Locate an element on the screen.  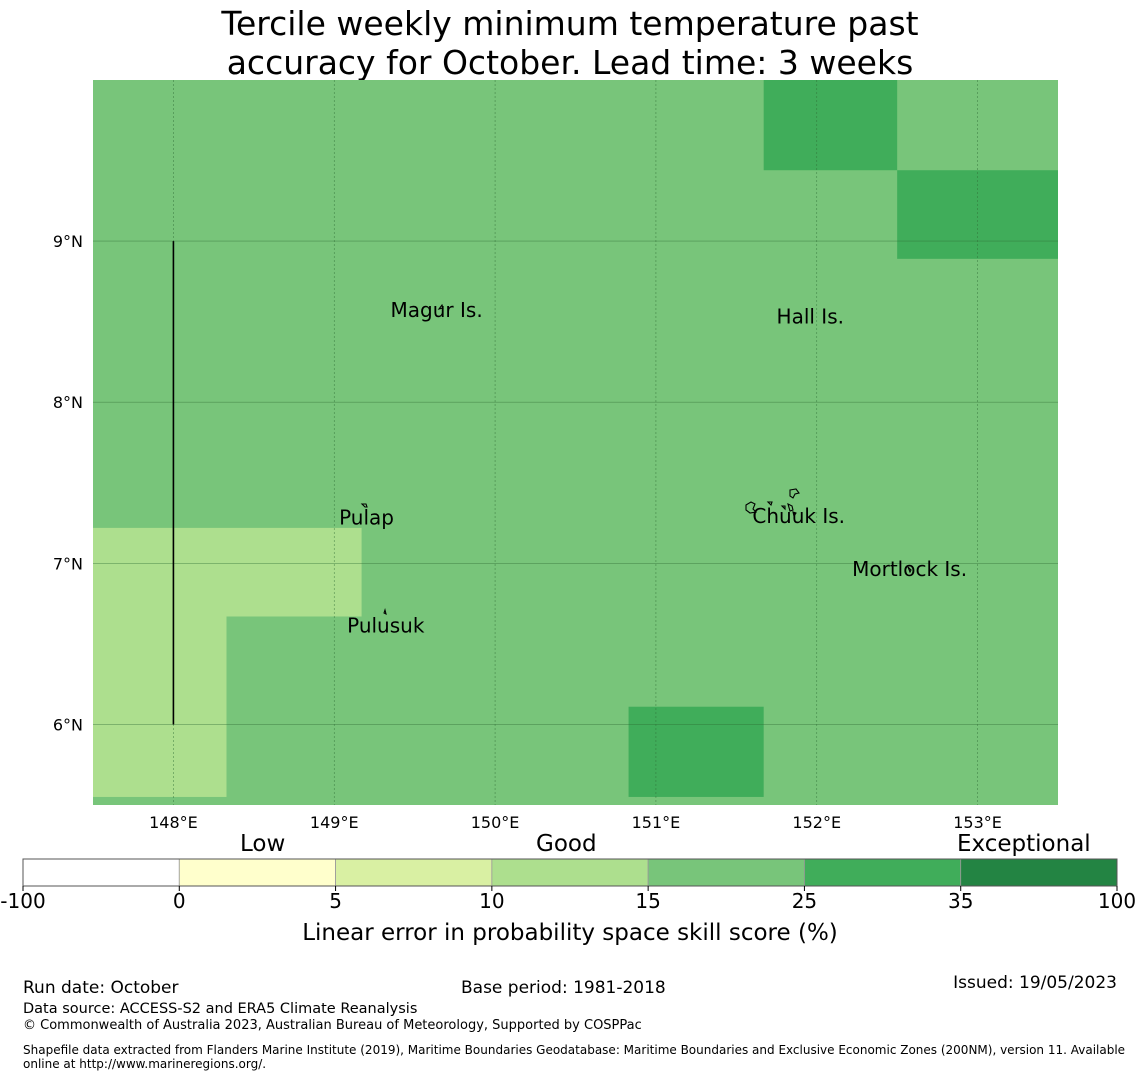
colorbar: -100 0 5 10 15 25 35 100 is located at coordinates (568, 885).